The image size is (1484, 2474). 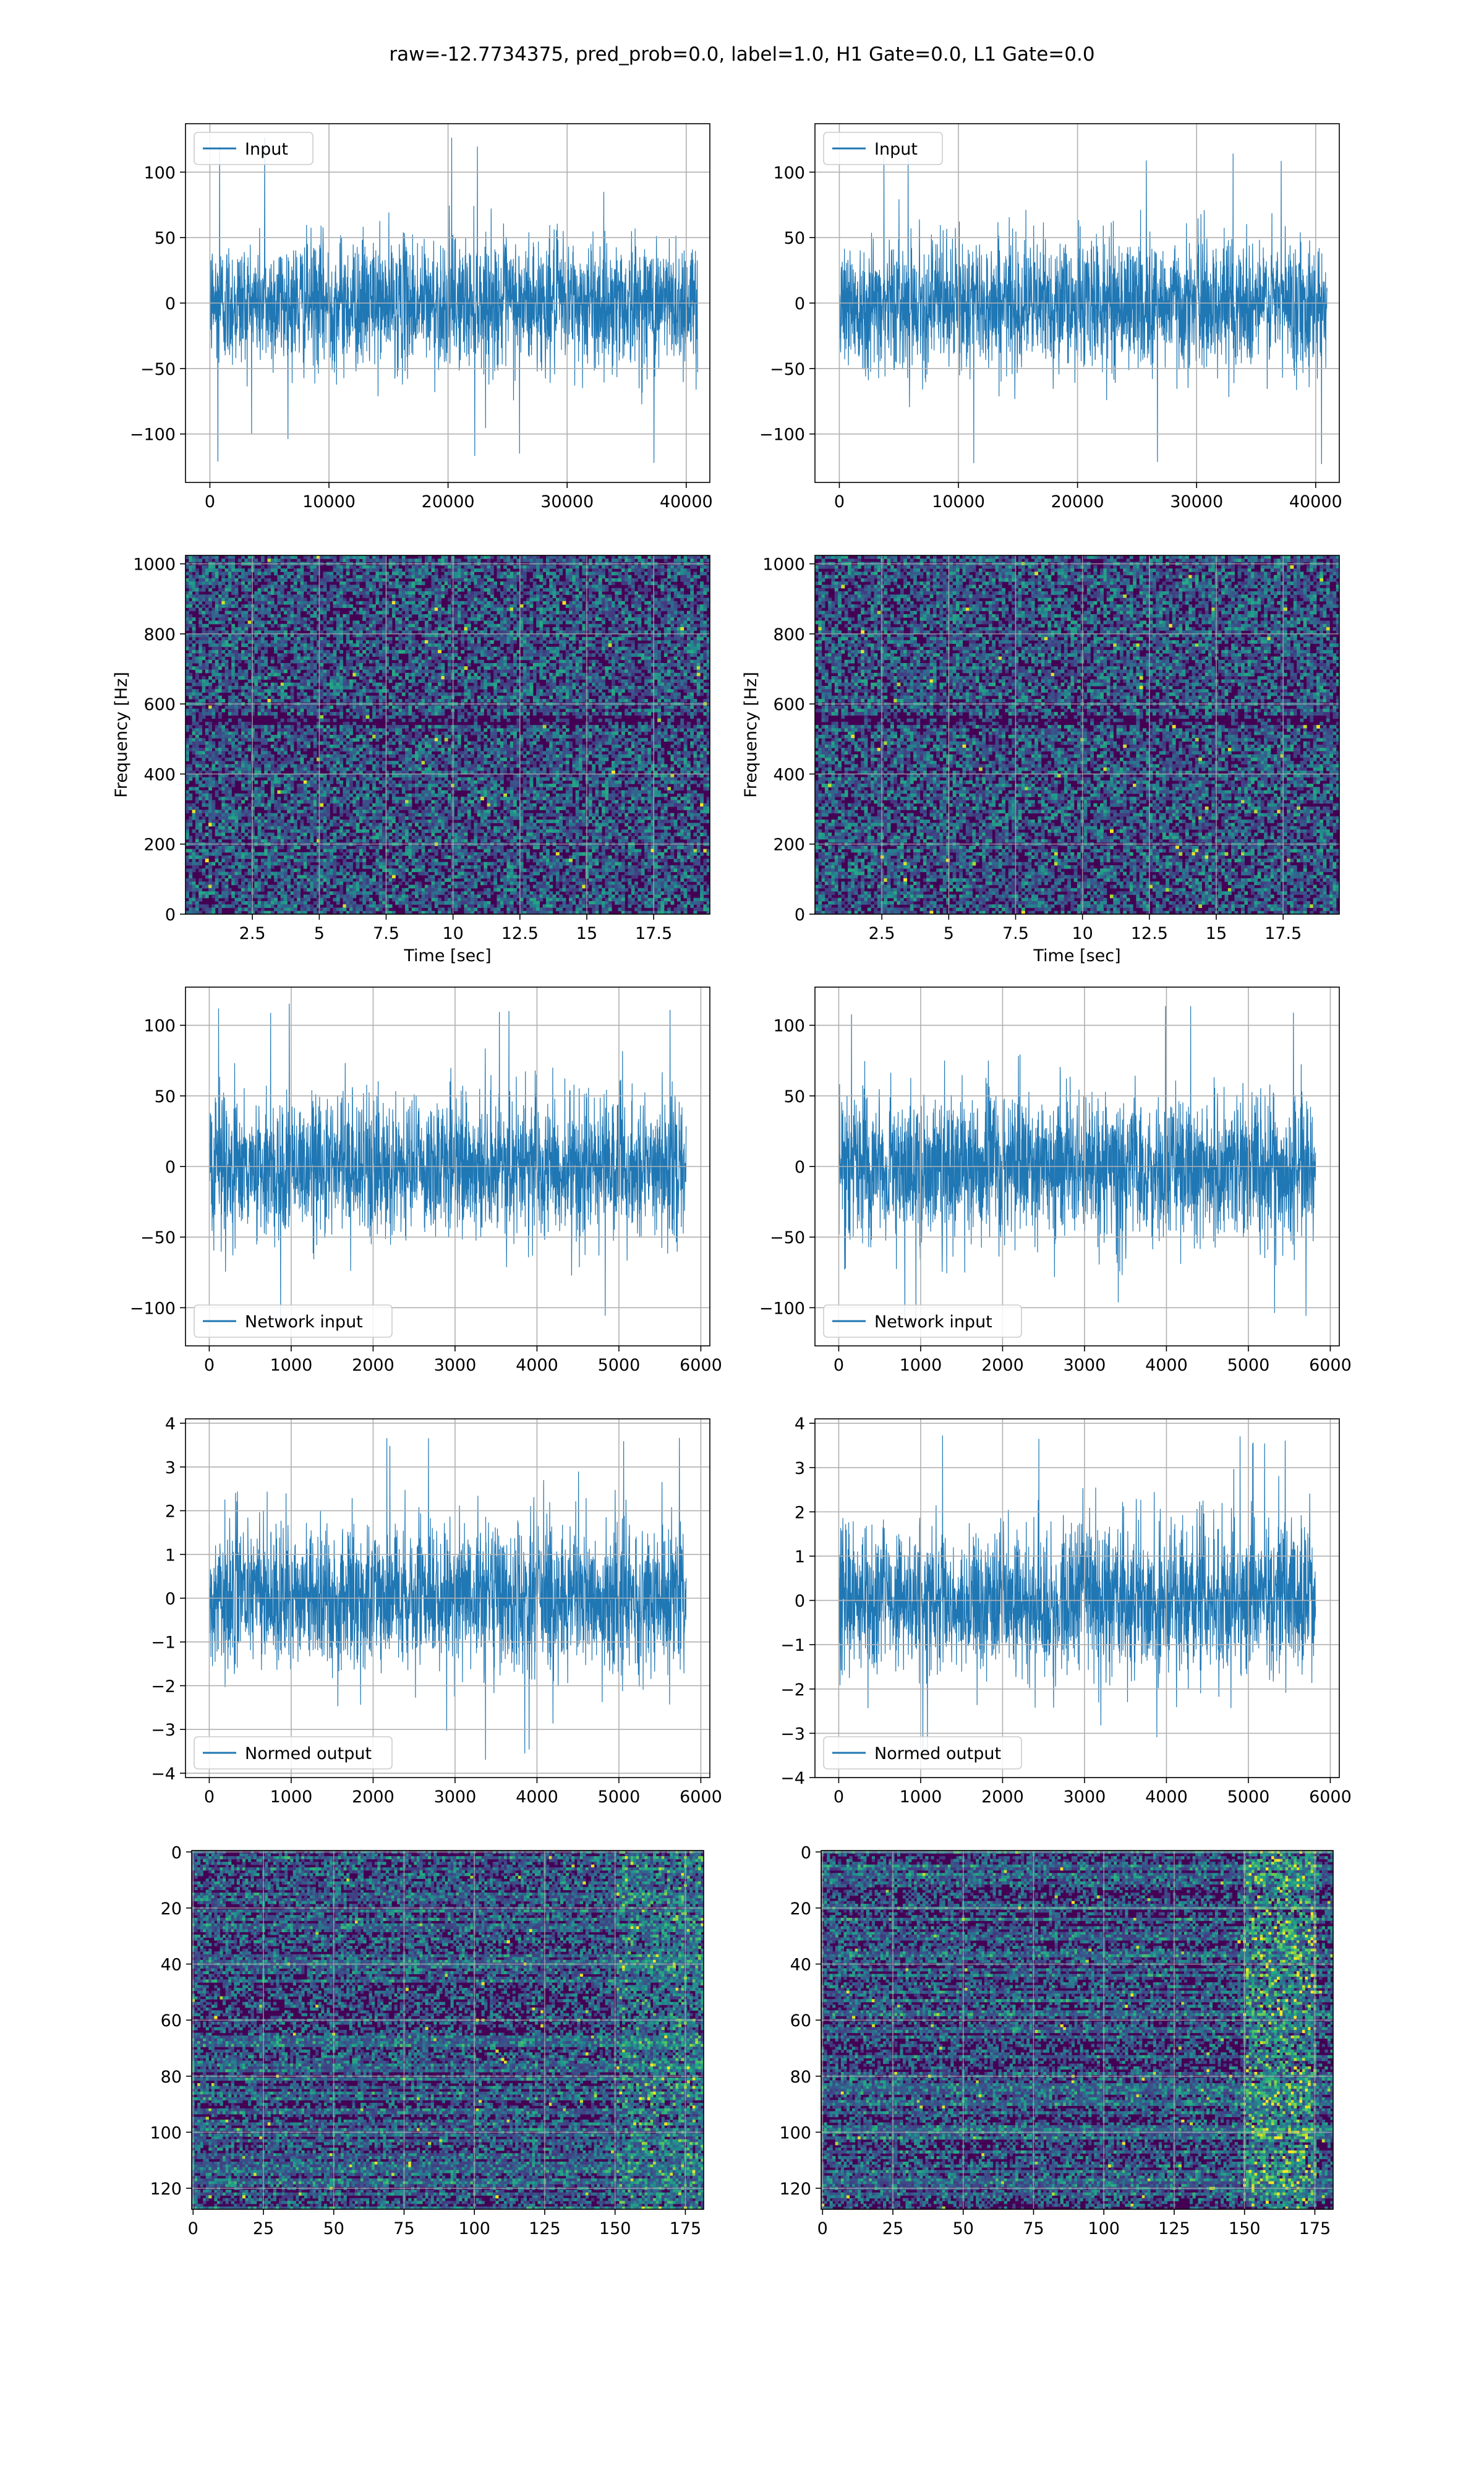 I want to click on y-tick-label: 400, so click(x=789, y=774).